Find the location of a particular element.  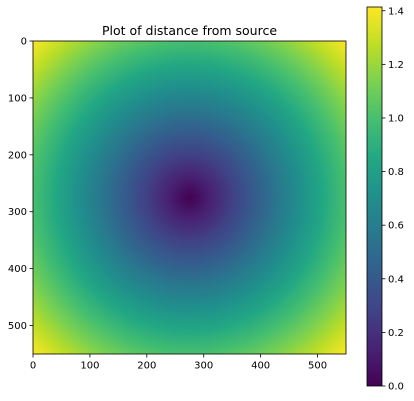

chart-title: Plot of distance from source is located at coordinates (189, 30).